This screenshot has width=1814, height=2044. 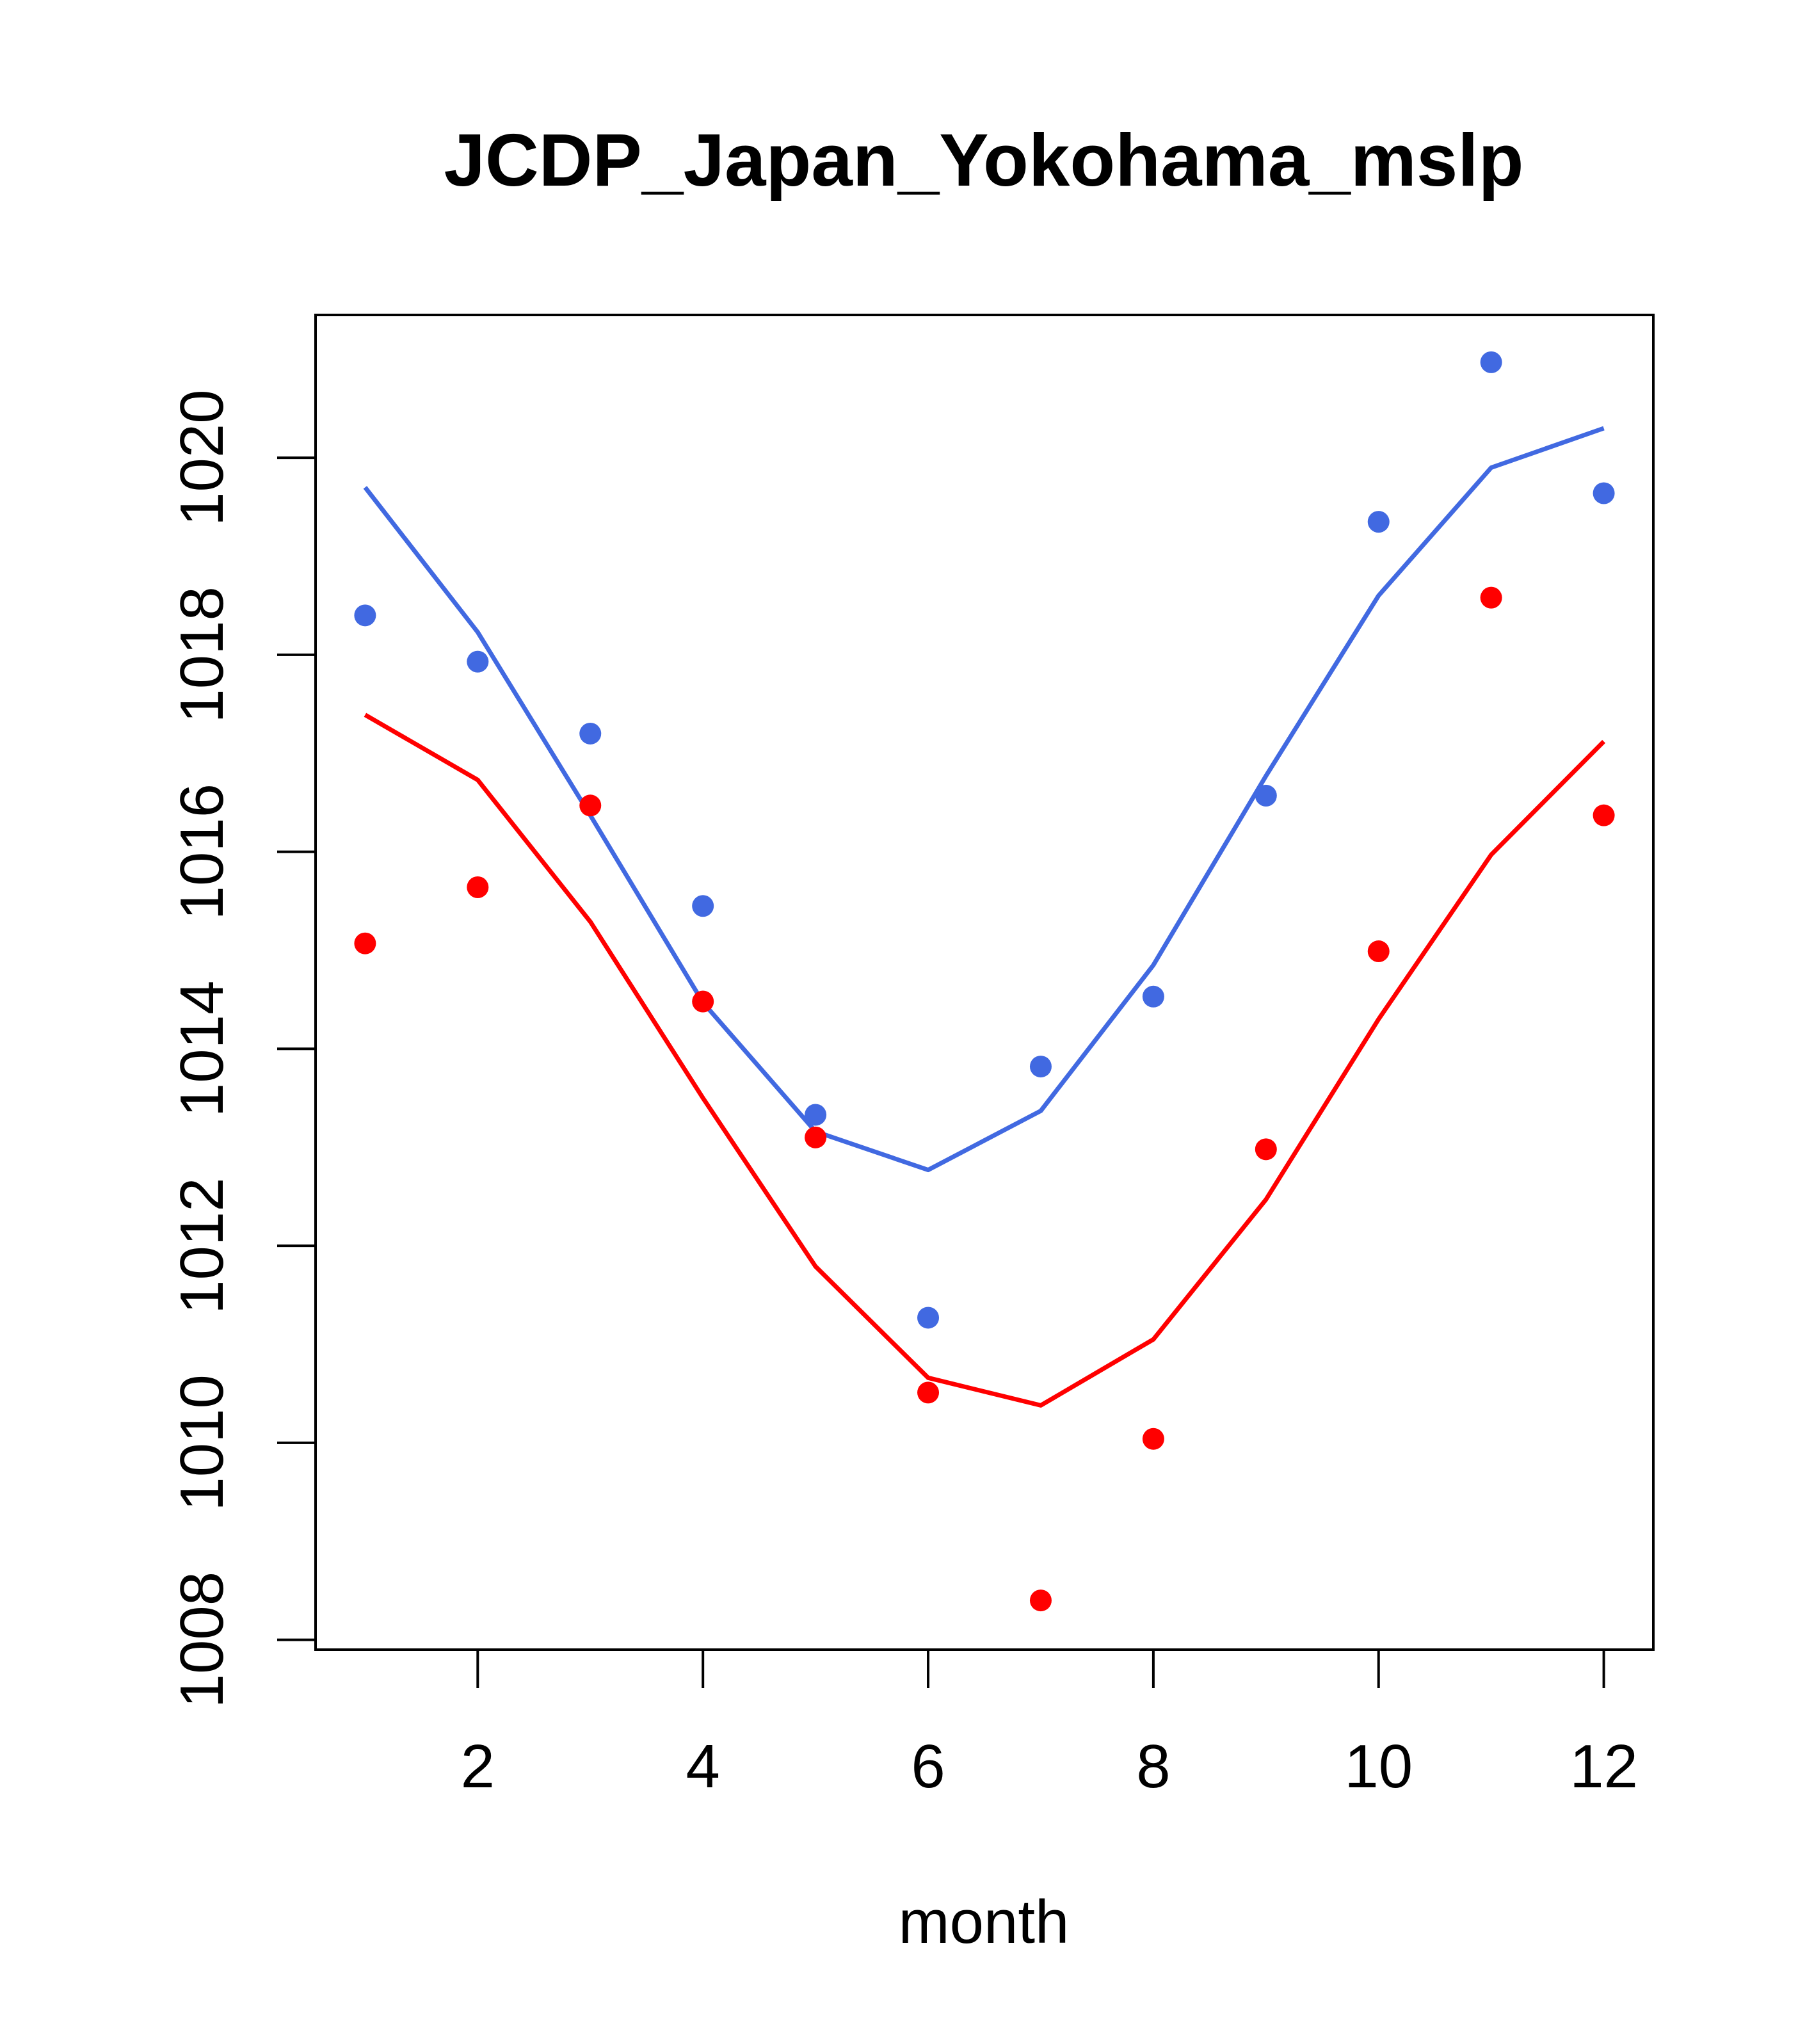 I want to click on y-tick-label: 1018, so click(x=202, y=654).